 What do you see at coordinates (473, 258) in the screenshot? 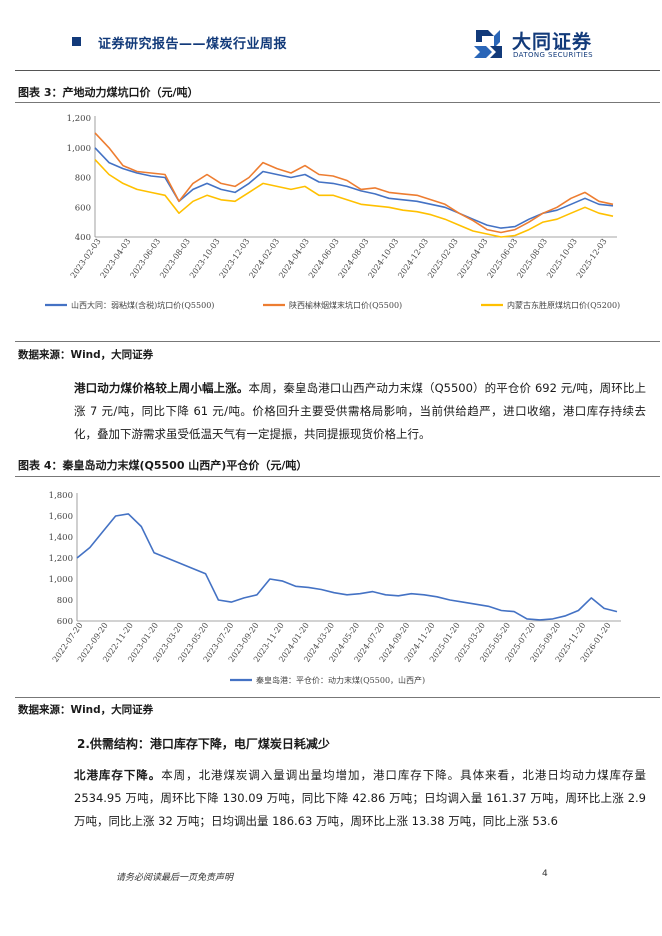
I see `x-tick-label: 2025-04-03` at bounding box center [473, 258].